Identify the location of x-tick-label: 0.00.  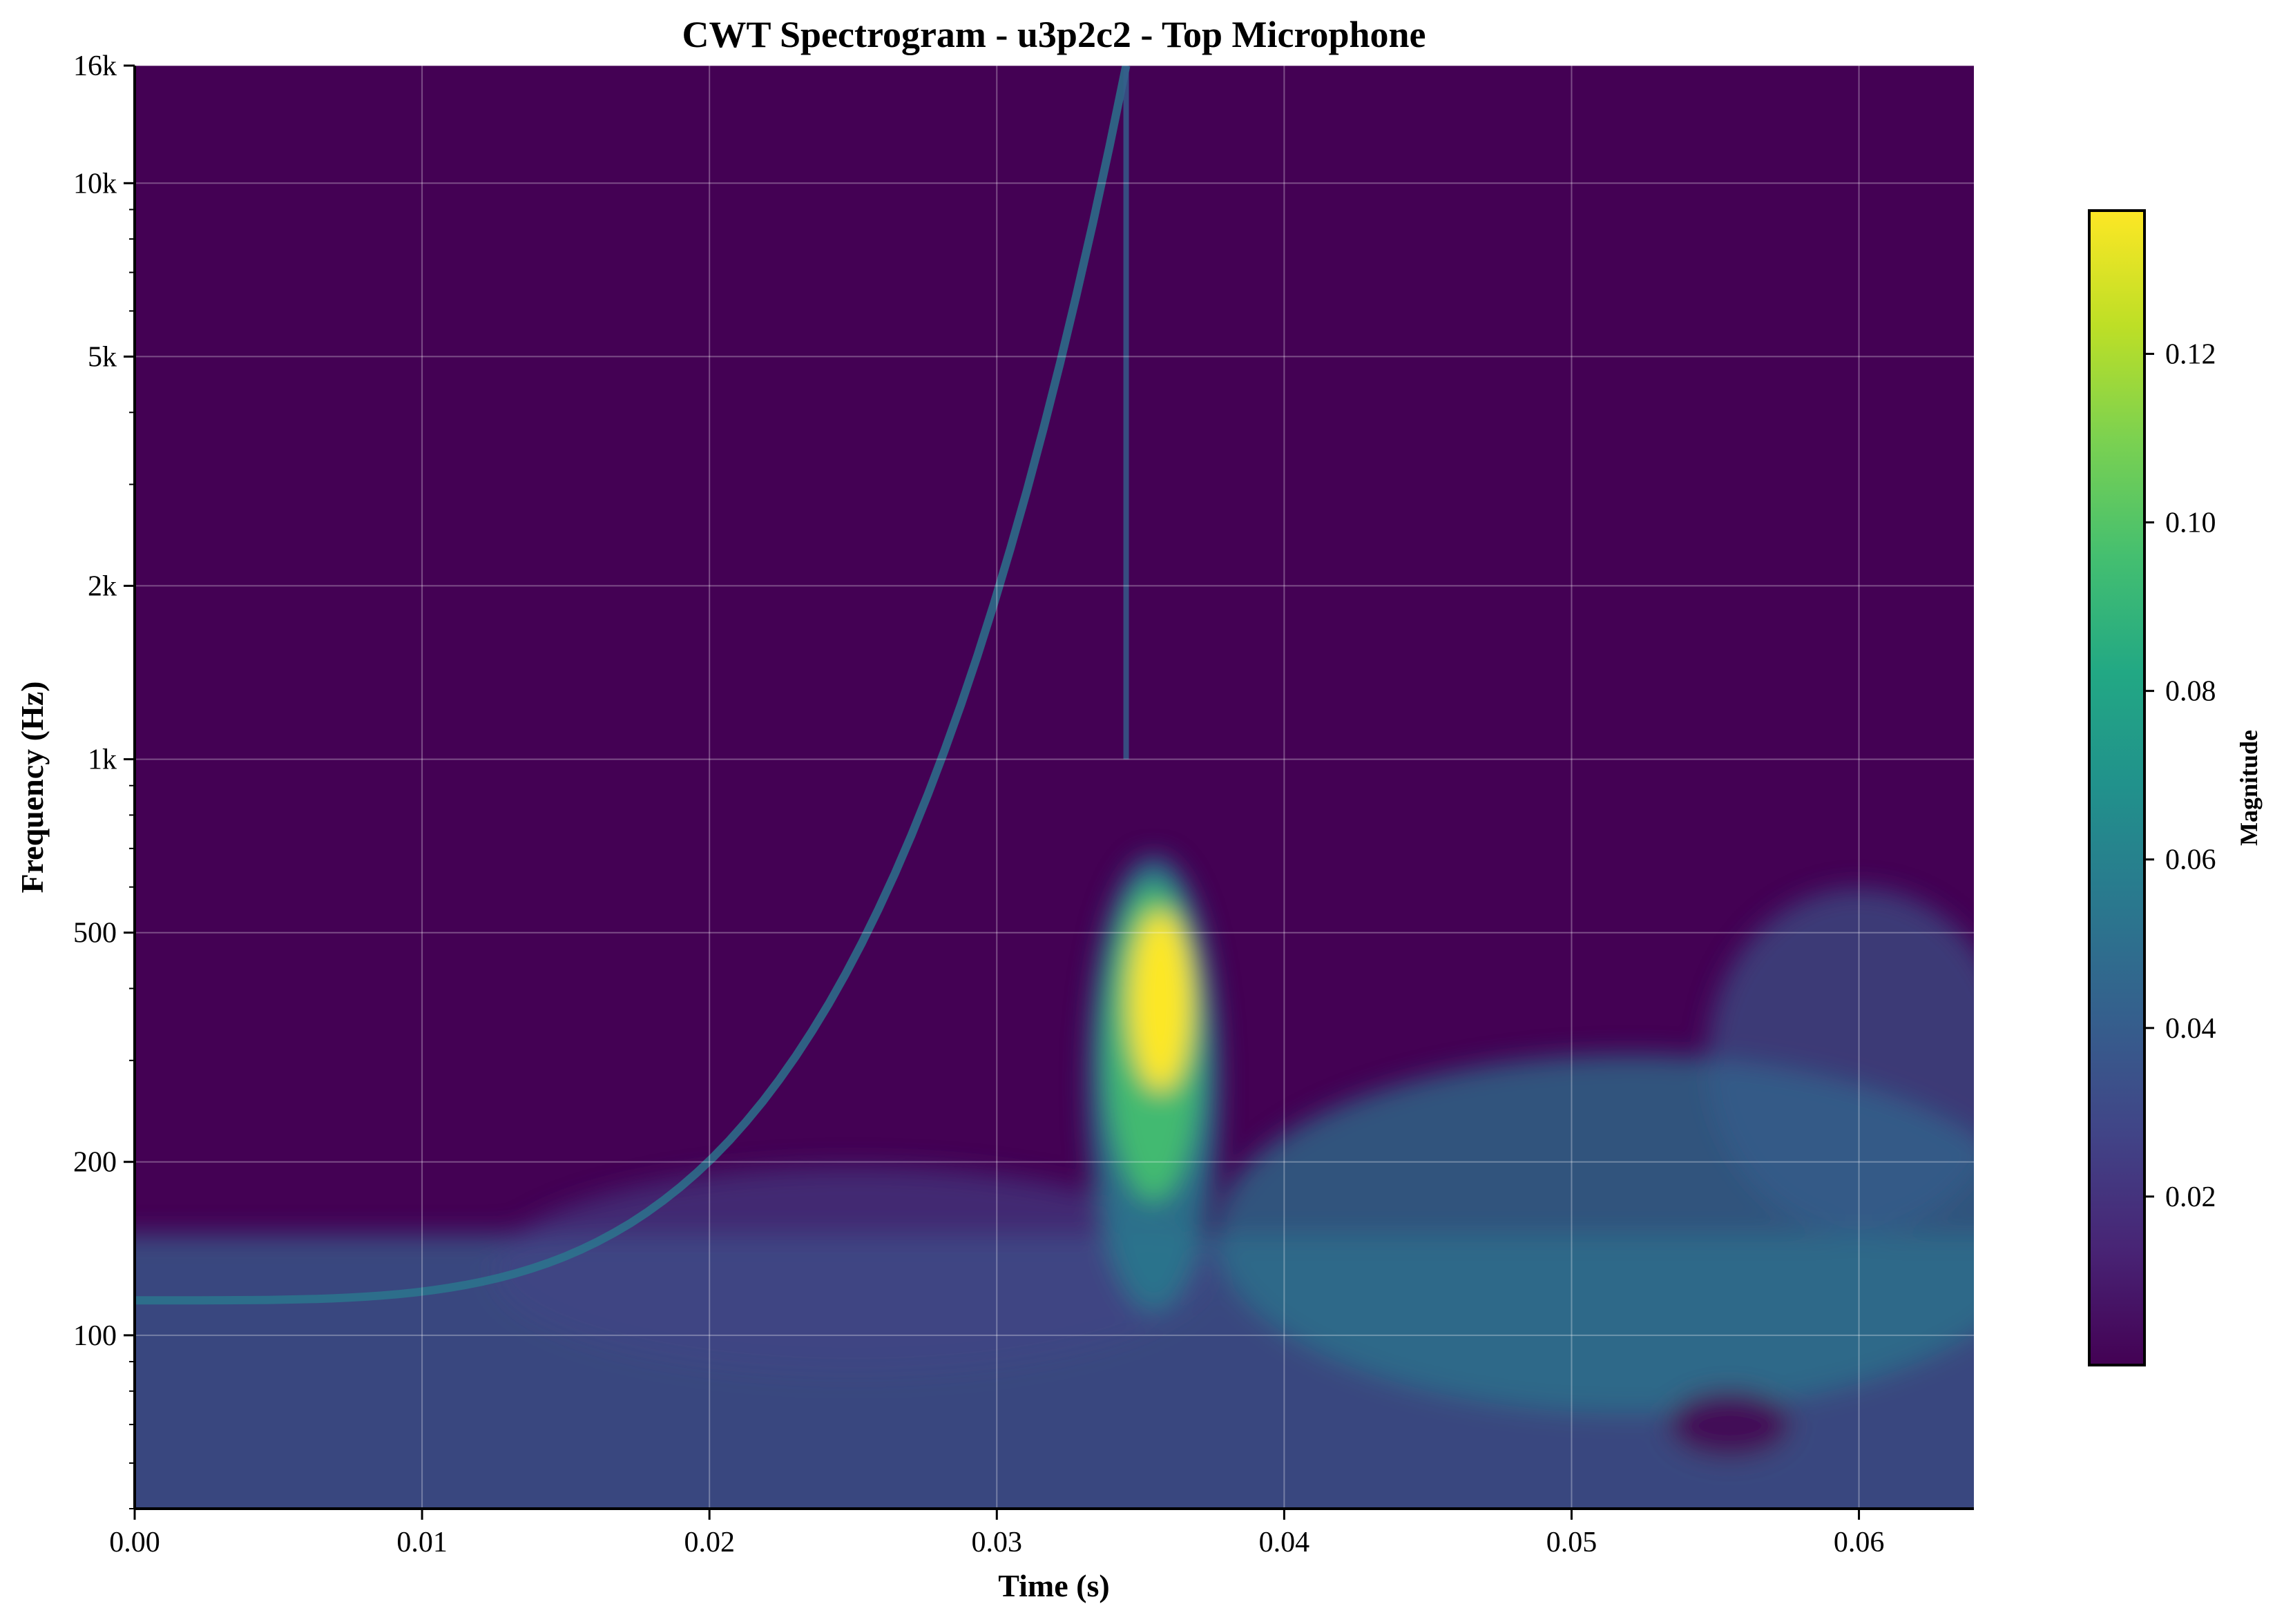
(134, 1543).